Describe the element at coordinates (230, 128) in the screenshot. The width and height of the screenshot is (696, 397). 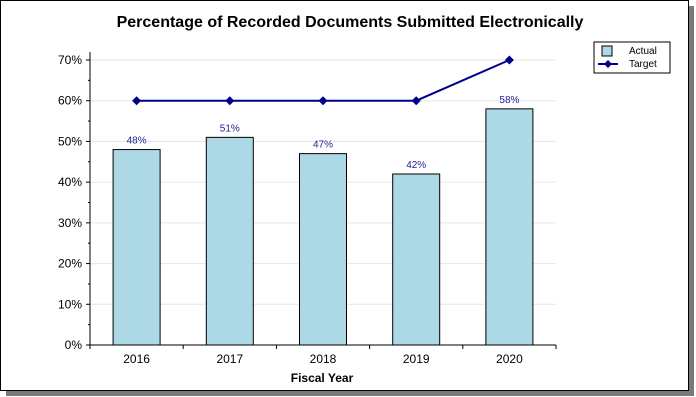
I see `data-label: 51%` at that location.